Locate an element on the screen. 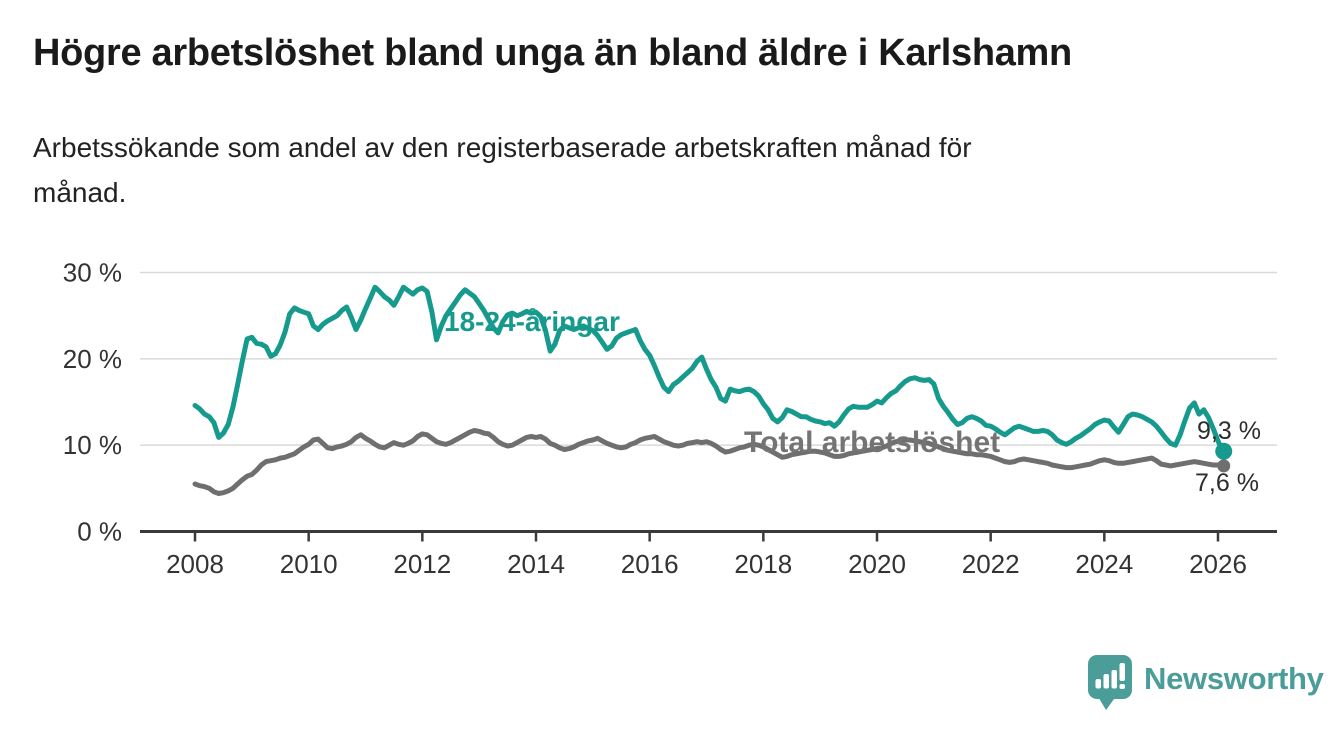  series-label-total: Total arbetslöshet is located at coordinates (872, 442).